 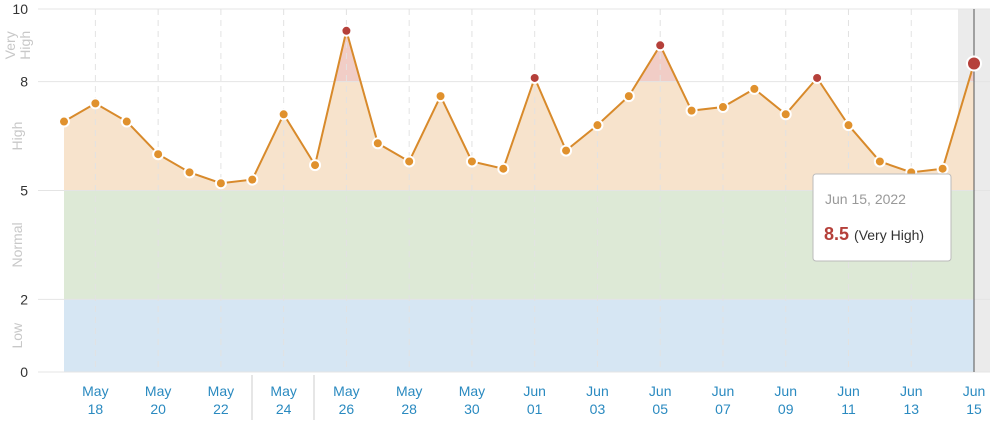 What do you see at coordinates (24, 299) in the screenshot?
I see `y-tick-label: 2` at bounding box center [24, 299].